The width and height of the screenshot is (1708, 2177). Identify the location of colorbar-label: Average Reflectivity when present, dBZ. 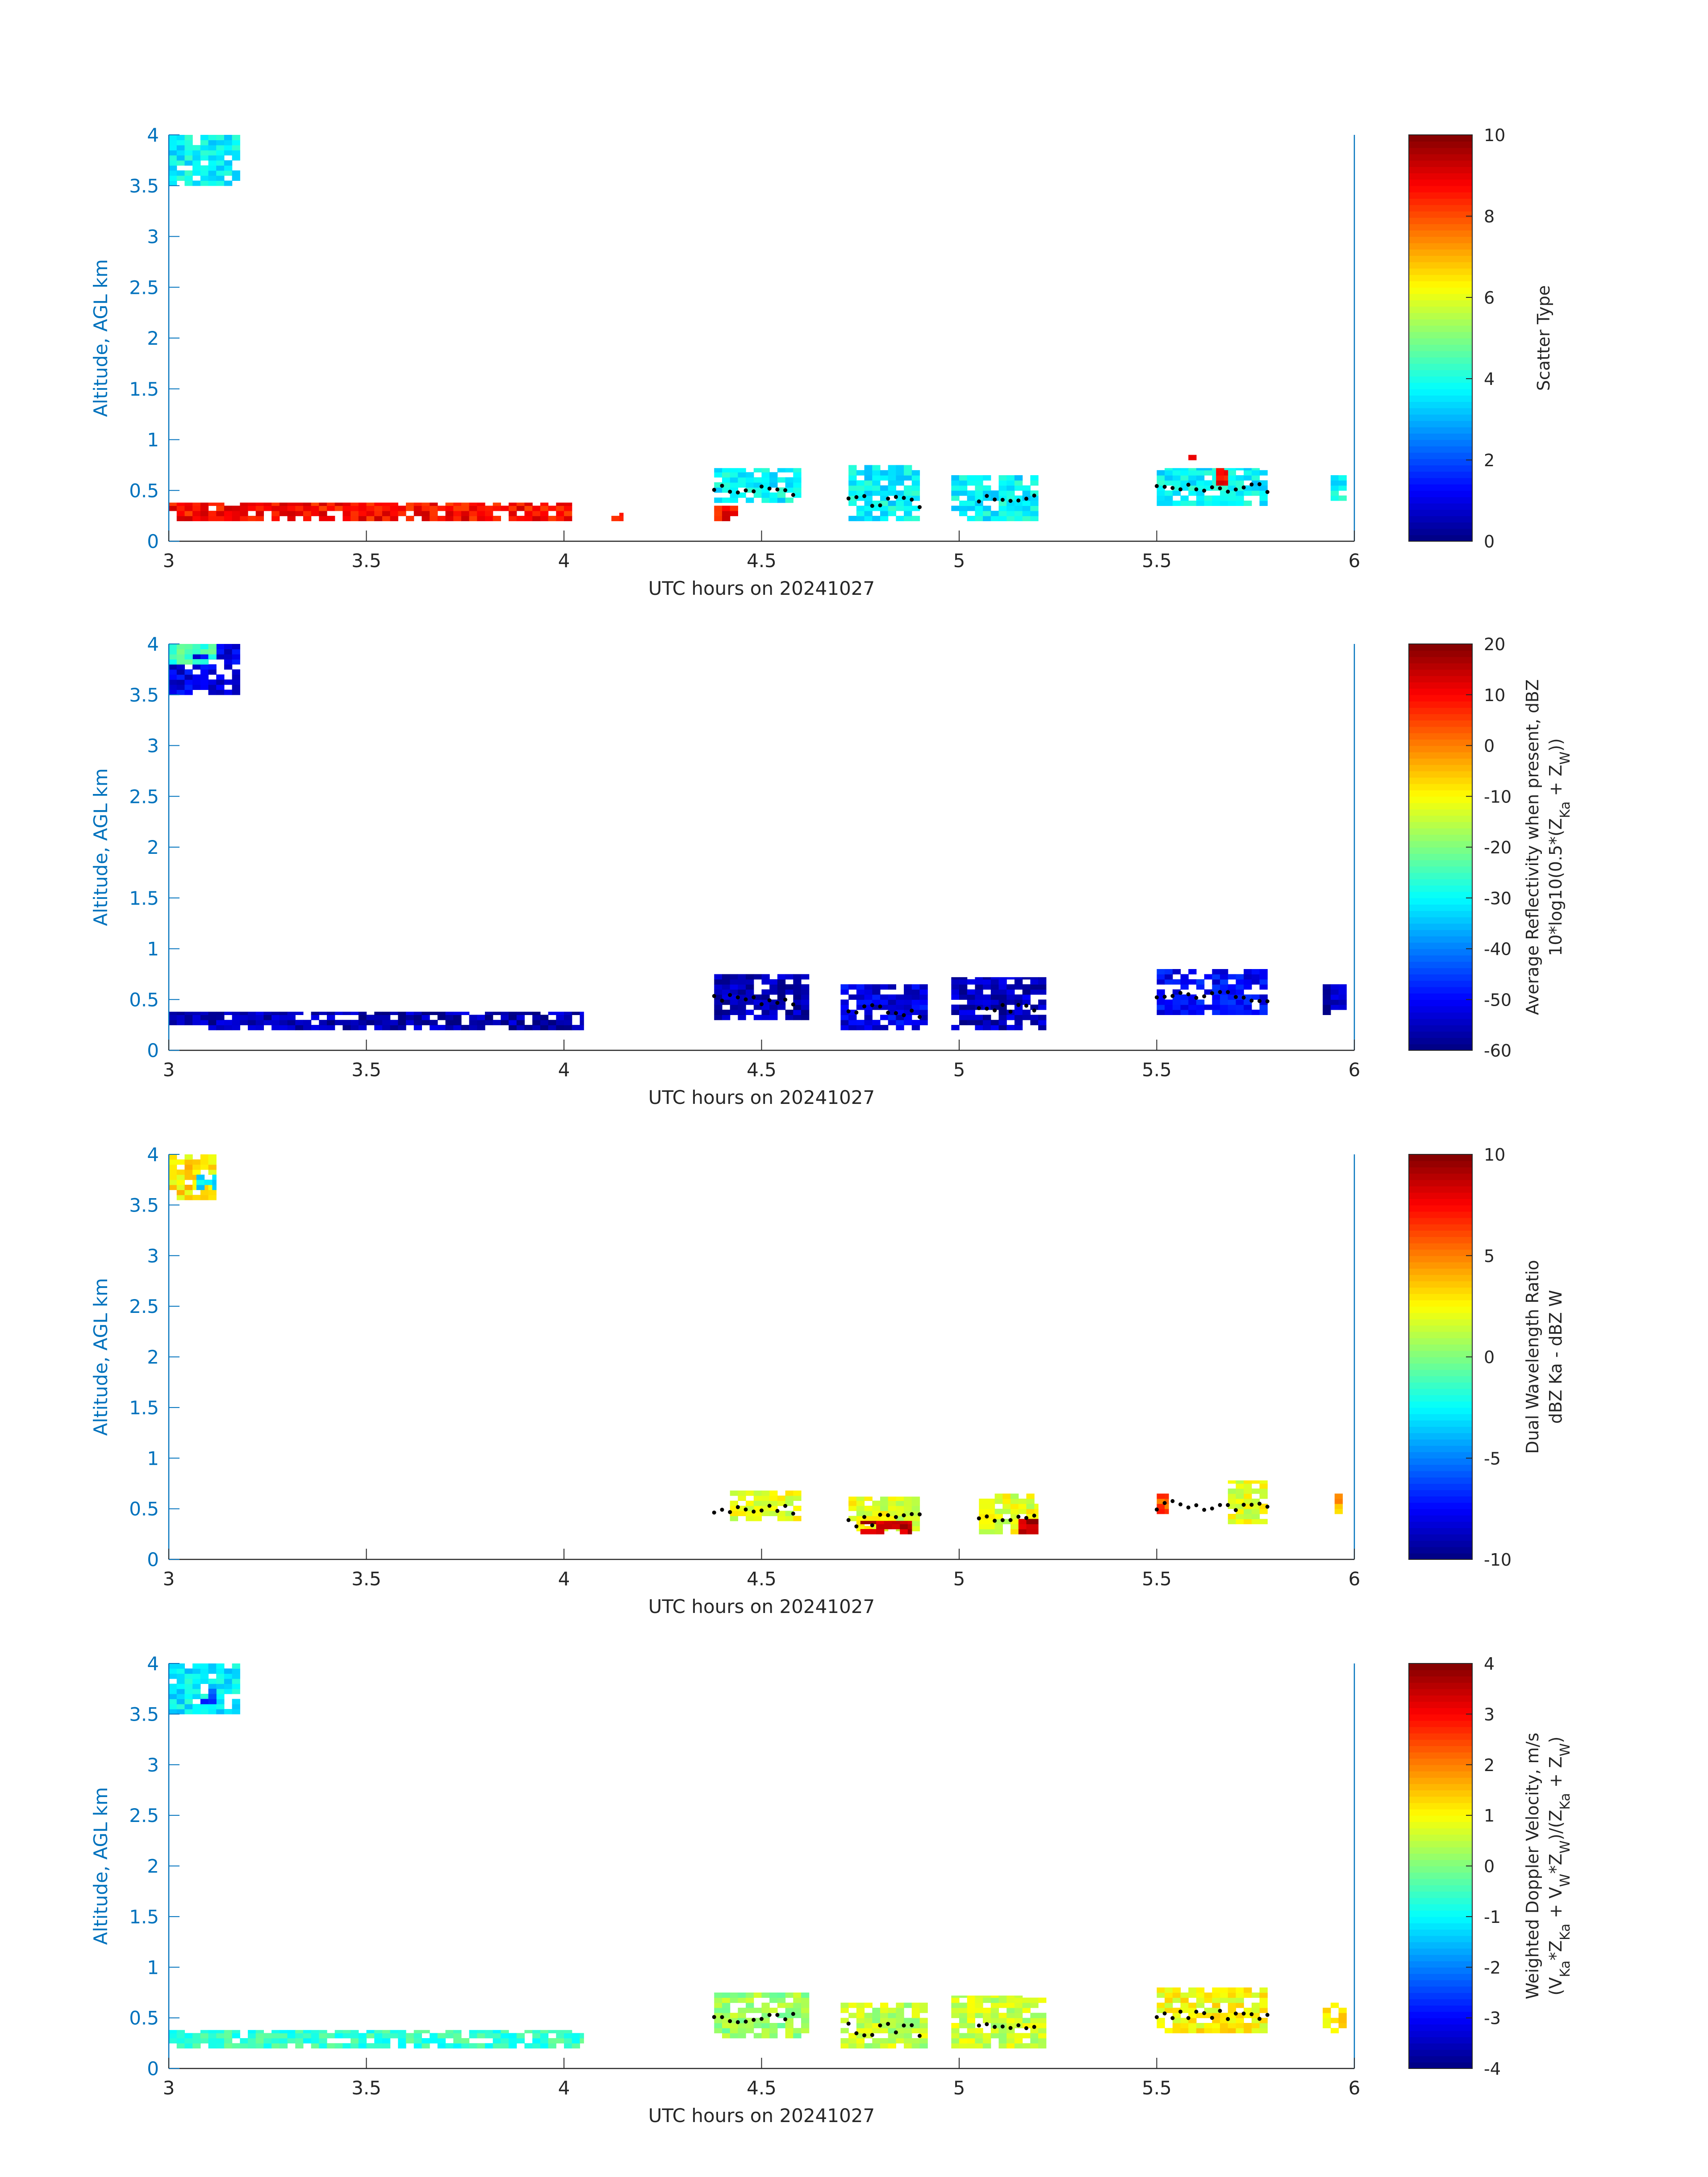
(1532, 847).